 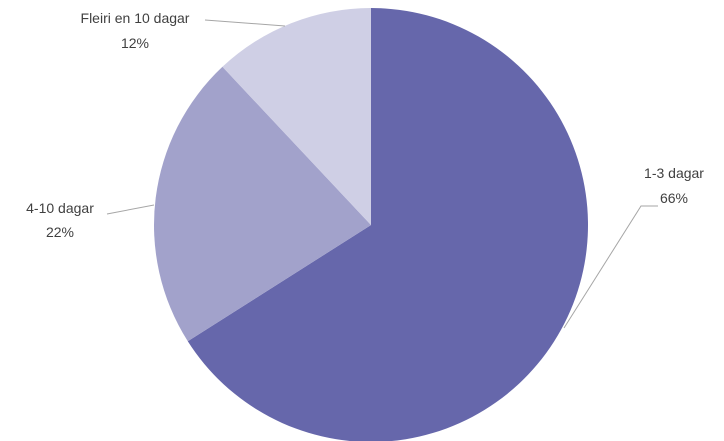 What do you see at coordinates (135, 18) in the screenshot?
I see `slice-label-fleiri-en-10-dagar: Fleiri en 10 dagar` at bounding box center [135, 18].